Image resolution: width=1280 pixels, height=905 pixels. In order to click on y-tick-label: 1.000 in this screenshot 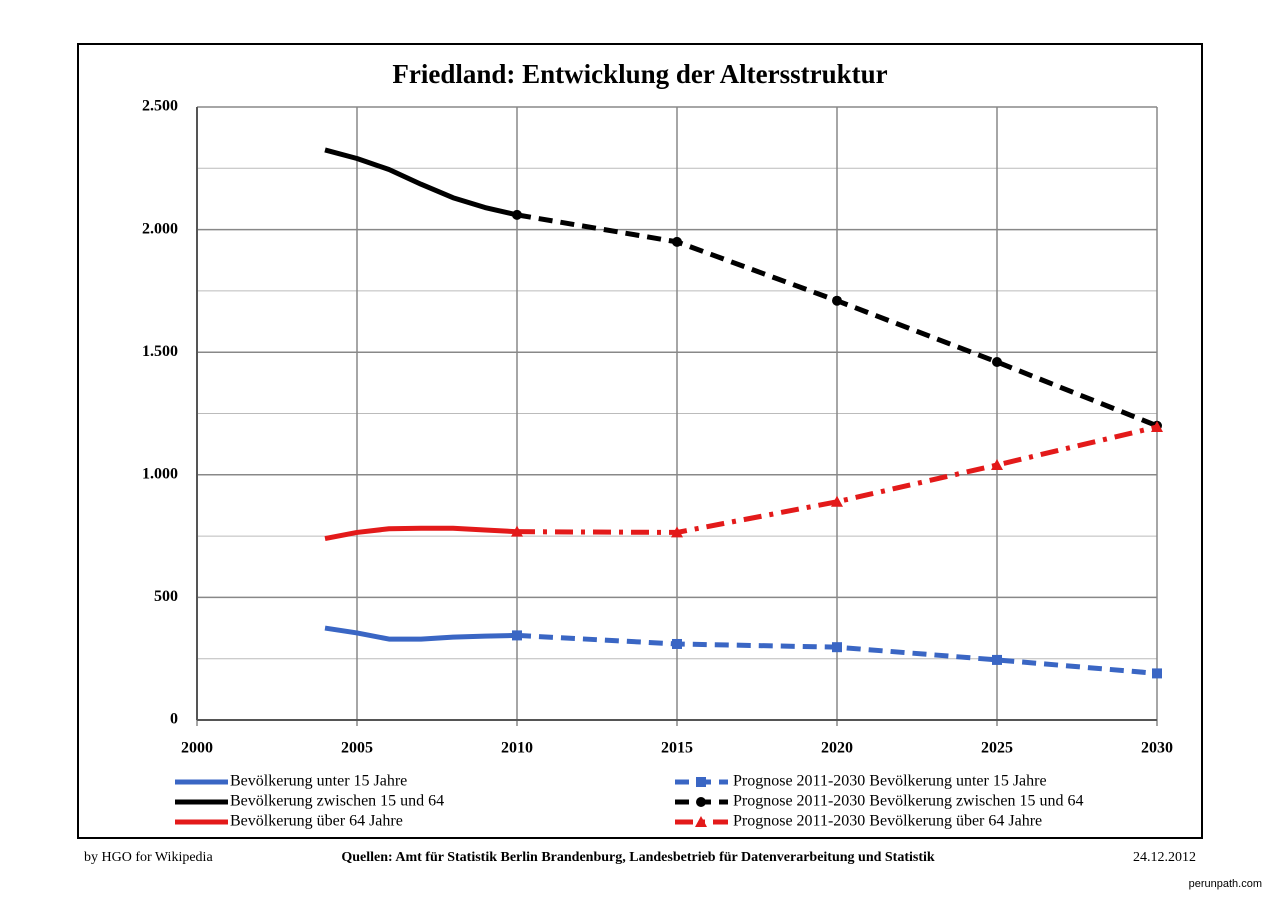, I will do `click(160, 473)`.